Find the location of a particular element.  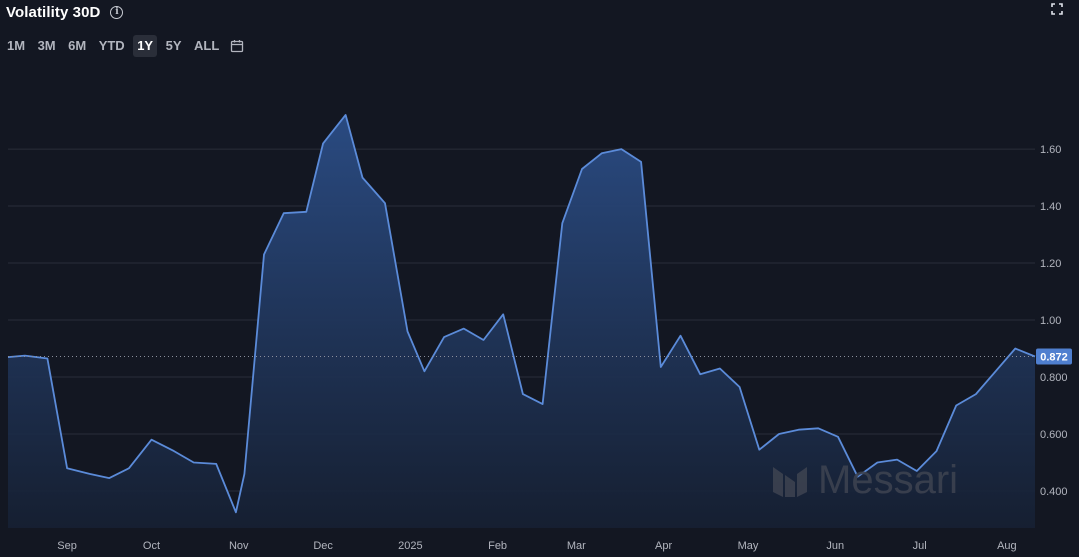

y-tick-label: 1.40 is located at coordinates (1050, 207).